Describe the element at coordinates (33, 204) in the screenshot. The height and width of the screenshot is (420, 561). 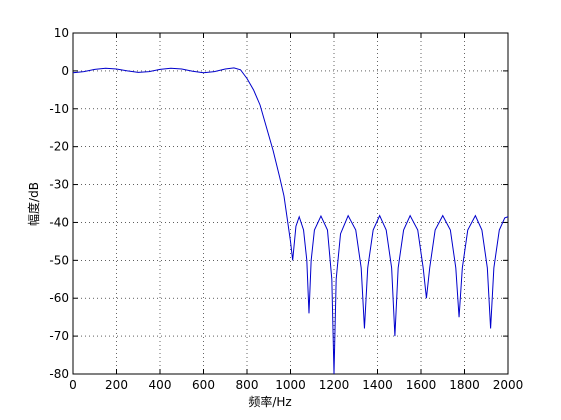
I see `y-axis-label: 幅度/dB` at that location.